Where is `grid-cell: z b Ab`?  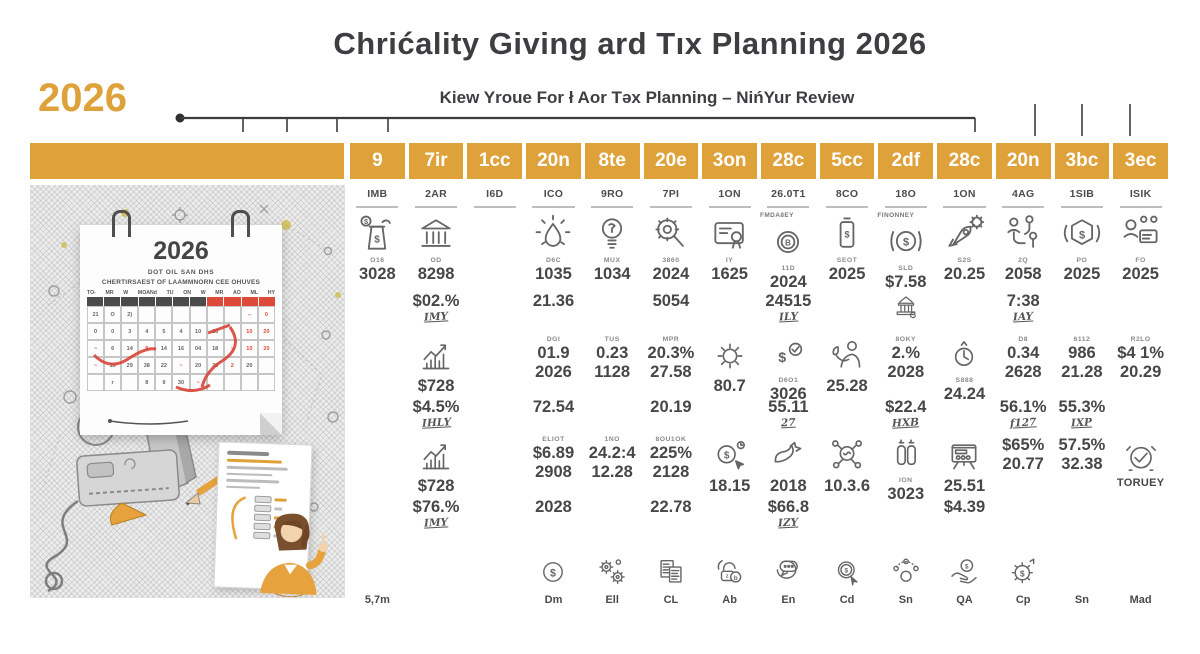
grid-cell: z b Ab is located at coordinates (729, 574).